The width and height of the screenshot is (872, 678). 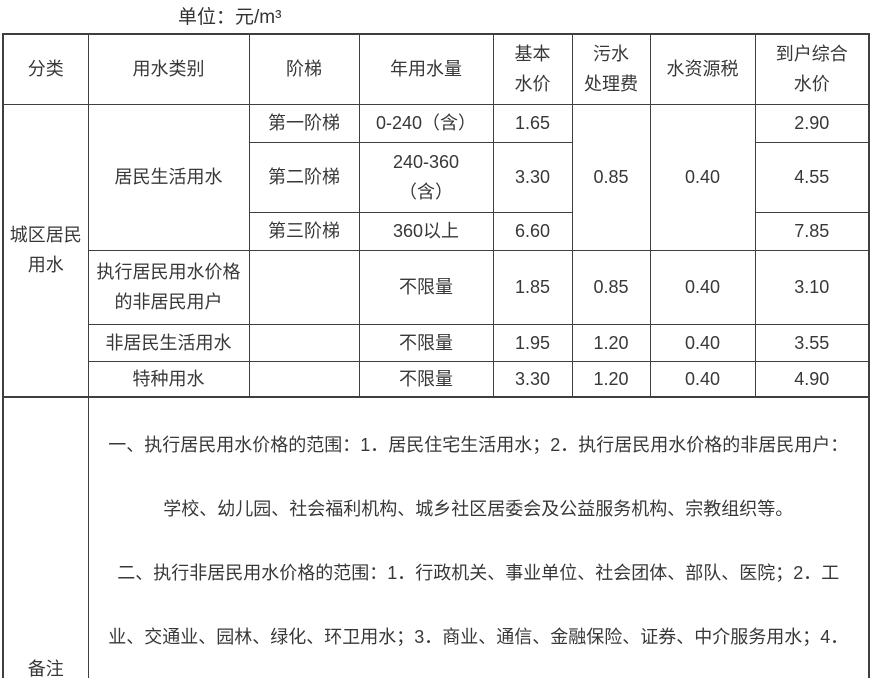 I want to click on cell-nrrp-sewage: 0.85, so click(x=611, y=287).